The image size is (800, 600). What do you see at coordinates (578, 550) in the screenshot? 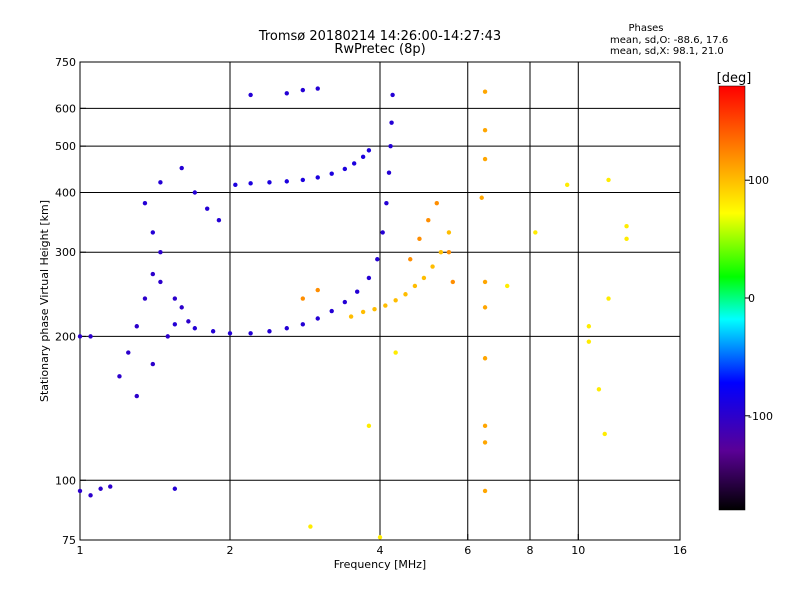
I see `x-tick-label: 10` at bounding box center [578, 550].